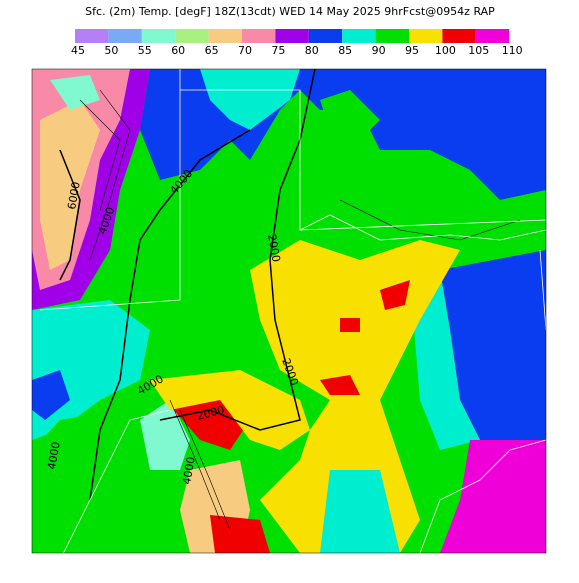 Image resolution: width=579 pixels, height=583 pixels. Describe the element at coordinates (111, 50) in the screenshot. I see `colorbar-label: 50` at that location.